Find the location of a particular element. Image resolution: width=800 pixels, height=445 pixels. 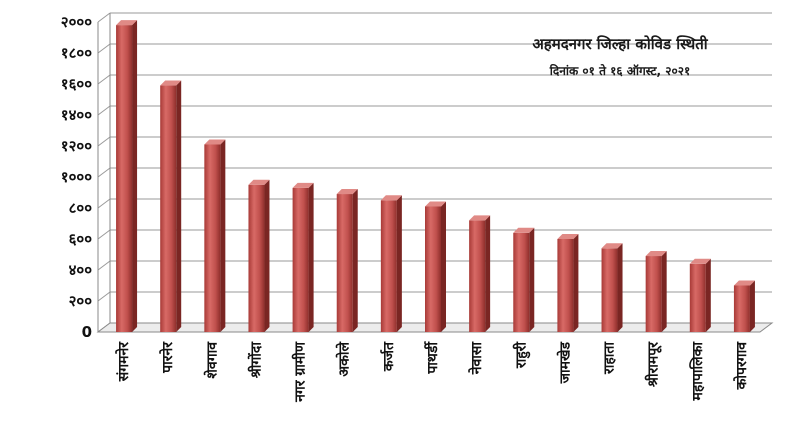

x-tick-label: कर्जत is located at coordinates (388, 356).